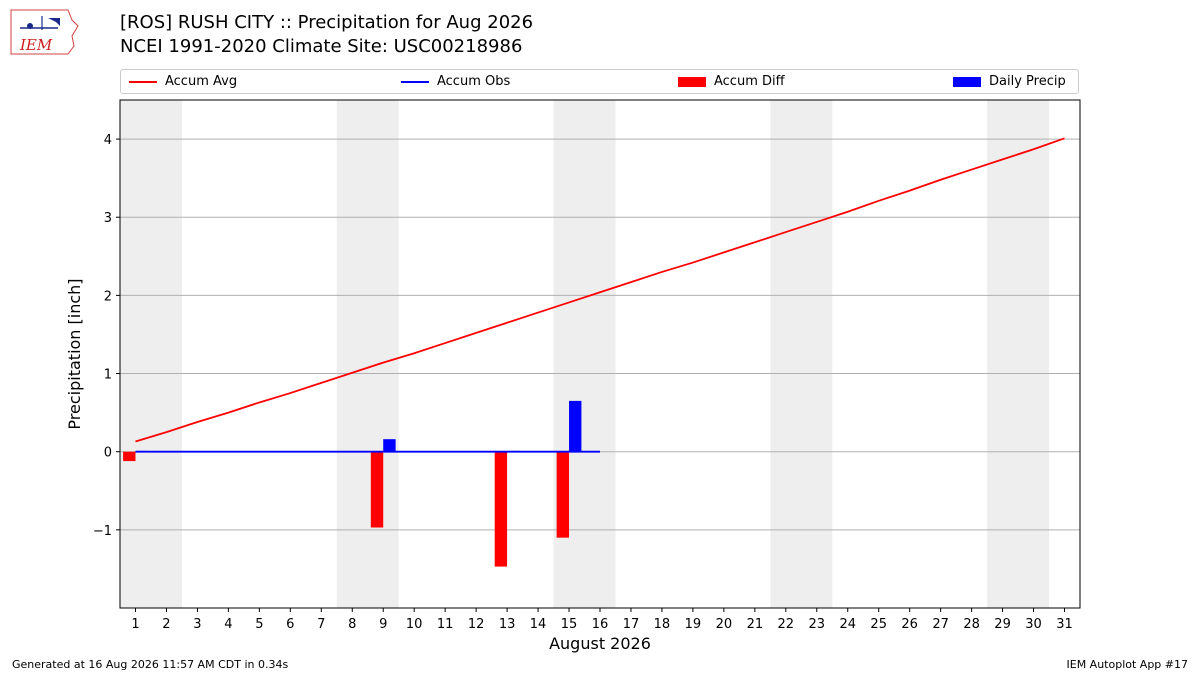  What do you see at coordinates (538, 624) in the screenshot?
I see `x-tick-label: 14` at bounding box center [538, 624].